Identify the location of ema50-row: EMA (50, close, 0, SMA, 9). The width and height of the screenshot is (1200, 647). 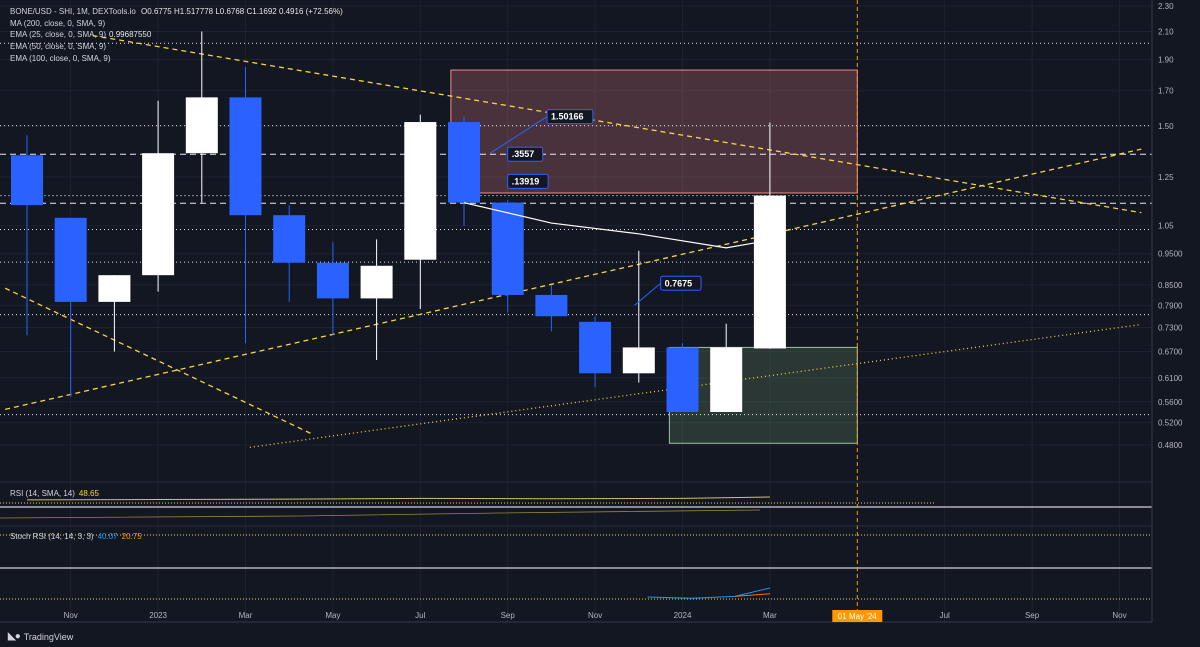
(176, 47).